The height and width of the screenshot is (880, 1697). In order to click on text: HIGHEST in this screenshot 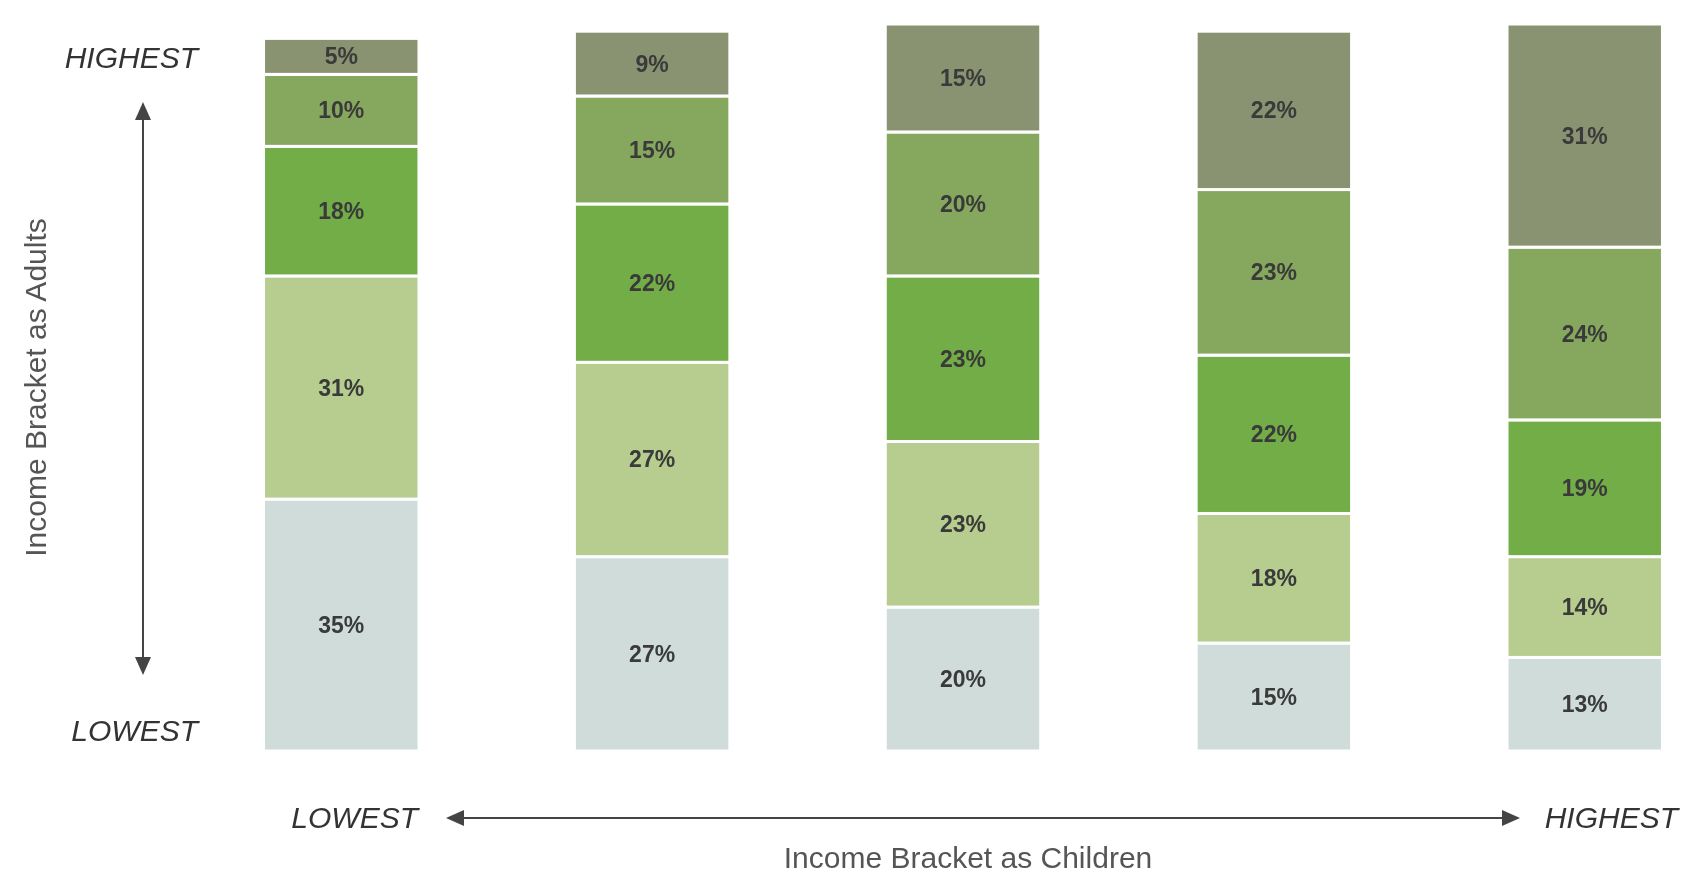, I will do `click(1612, 817)`.